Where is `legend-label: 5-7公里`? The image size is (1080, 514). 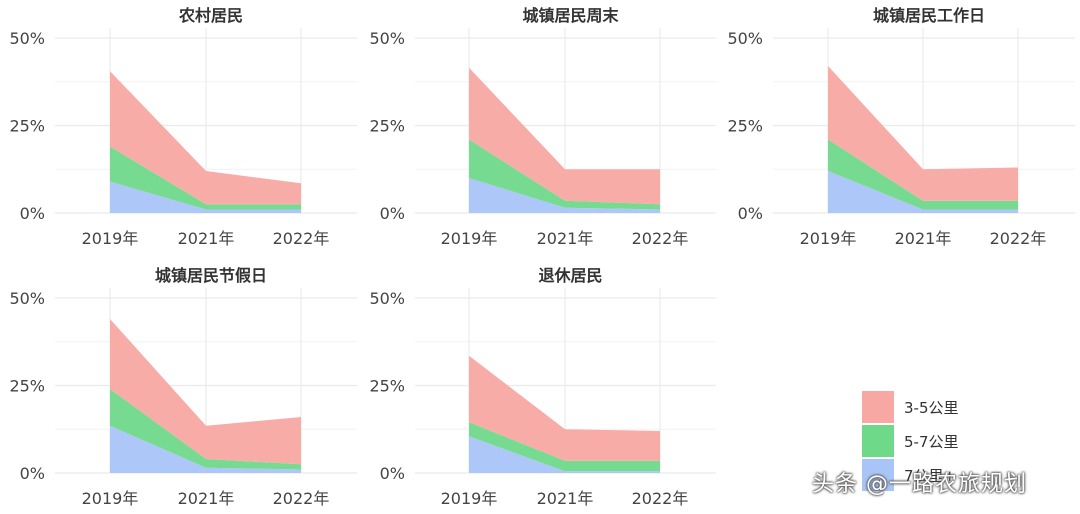
legend-label: 5-7公里 is located at coordinates (931, 442).